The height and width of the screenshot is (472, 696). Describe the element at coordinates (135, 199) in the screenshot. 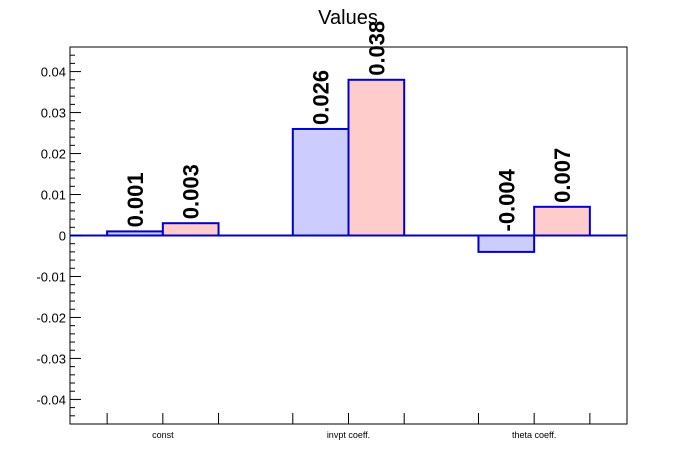

I see `data-label: 0.001` at that location.